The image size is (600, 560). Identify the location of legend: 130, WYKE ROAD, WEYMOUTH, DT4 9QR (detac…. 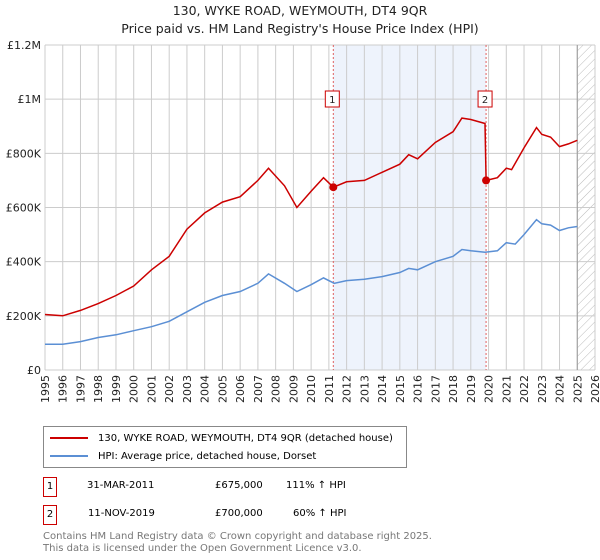
(225, 447).